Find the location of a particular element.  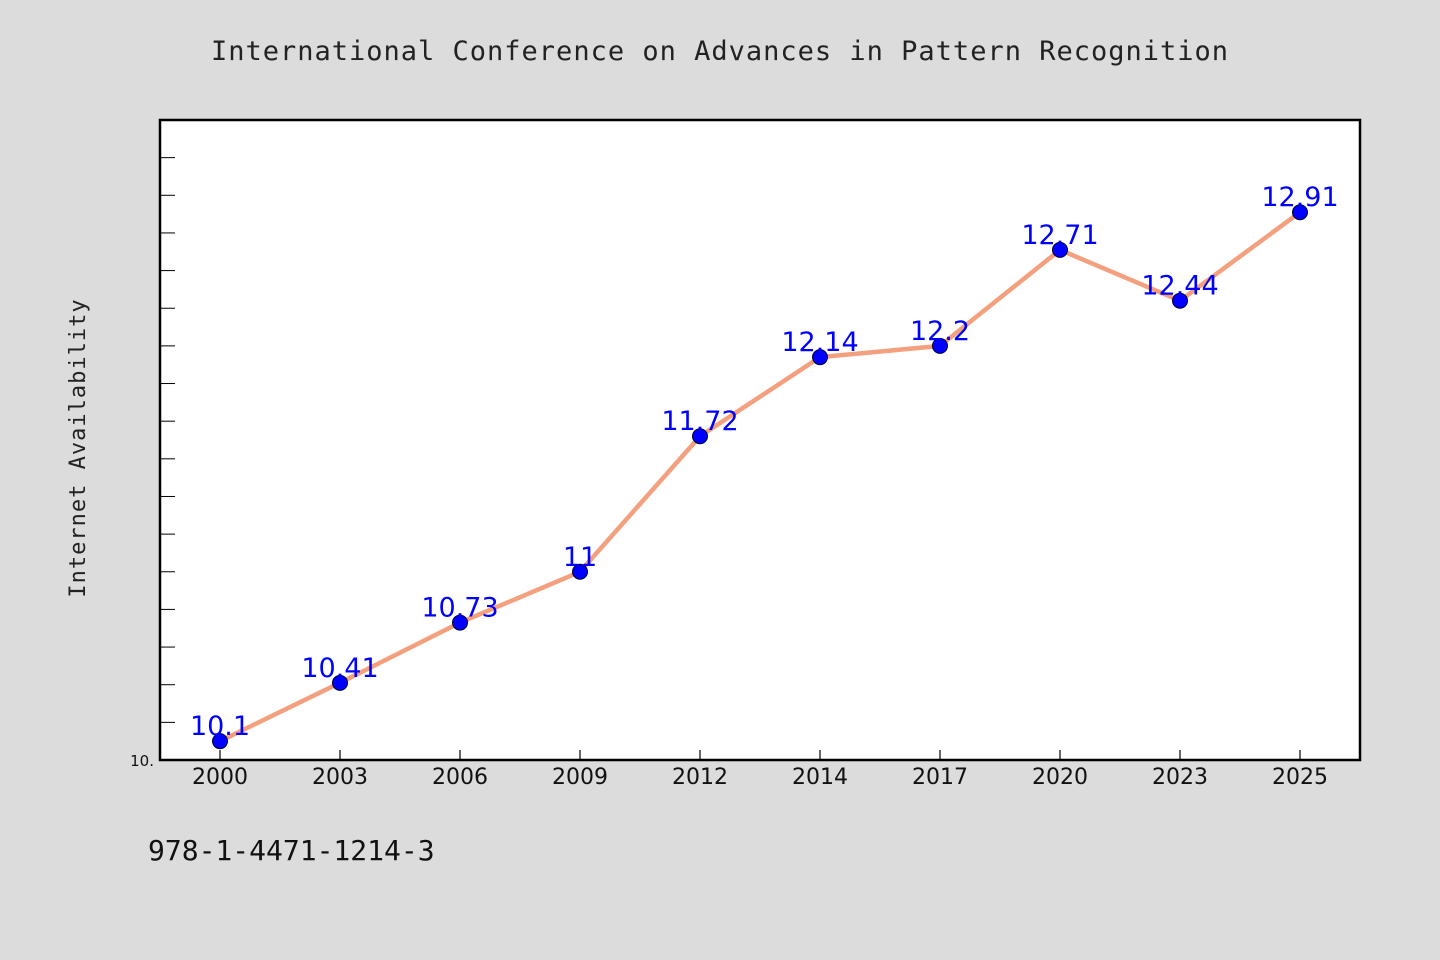

x-tick-label: 2020 is located at coordinates (1060, 777).